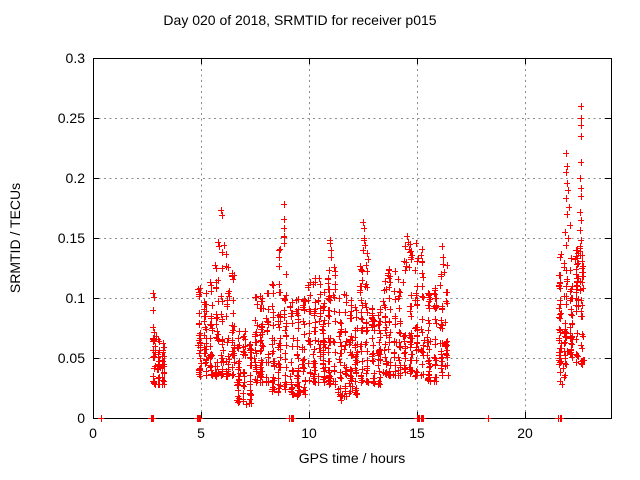 This screenshot has width=640, height=480. What do you see at coordinates (93, 433) in the screenshot?
I see `x-tick-label: 0` at bounding box center [93, 433].